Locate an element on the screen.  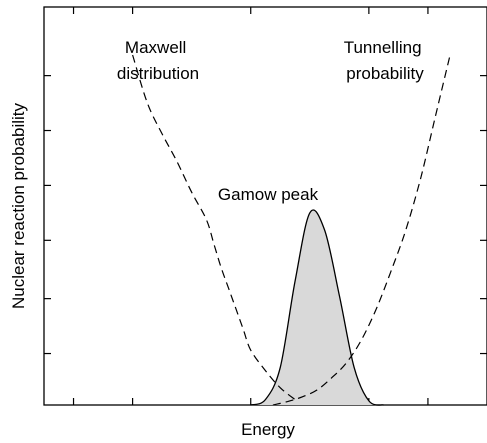
gamow-peak-line is located at coordinates (317, 307).